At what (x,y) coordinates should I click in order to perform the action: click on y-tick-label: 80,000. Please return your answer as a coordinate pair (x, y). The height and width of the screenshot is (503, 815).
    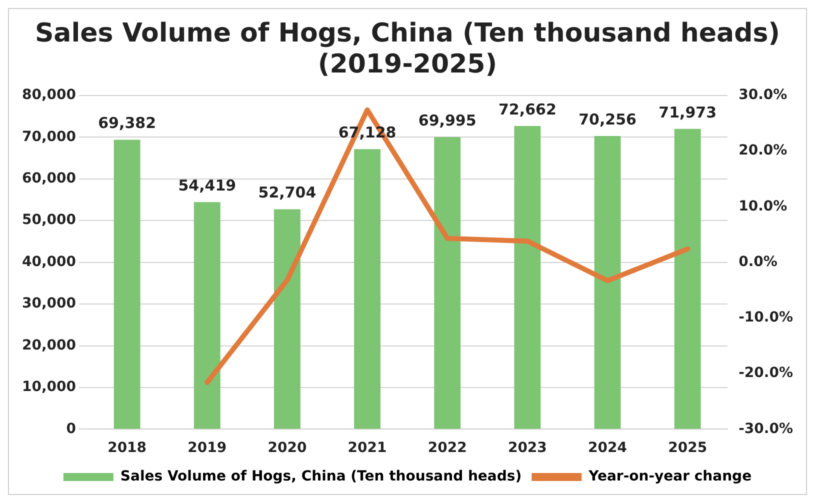
    Looking at the image, I should click on (49, 95).